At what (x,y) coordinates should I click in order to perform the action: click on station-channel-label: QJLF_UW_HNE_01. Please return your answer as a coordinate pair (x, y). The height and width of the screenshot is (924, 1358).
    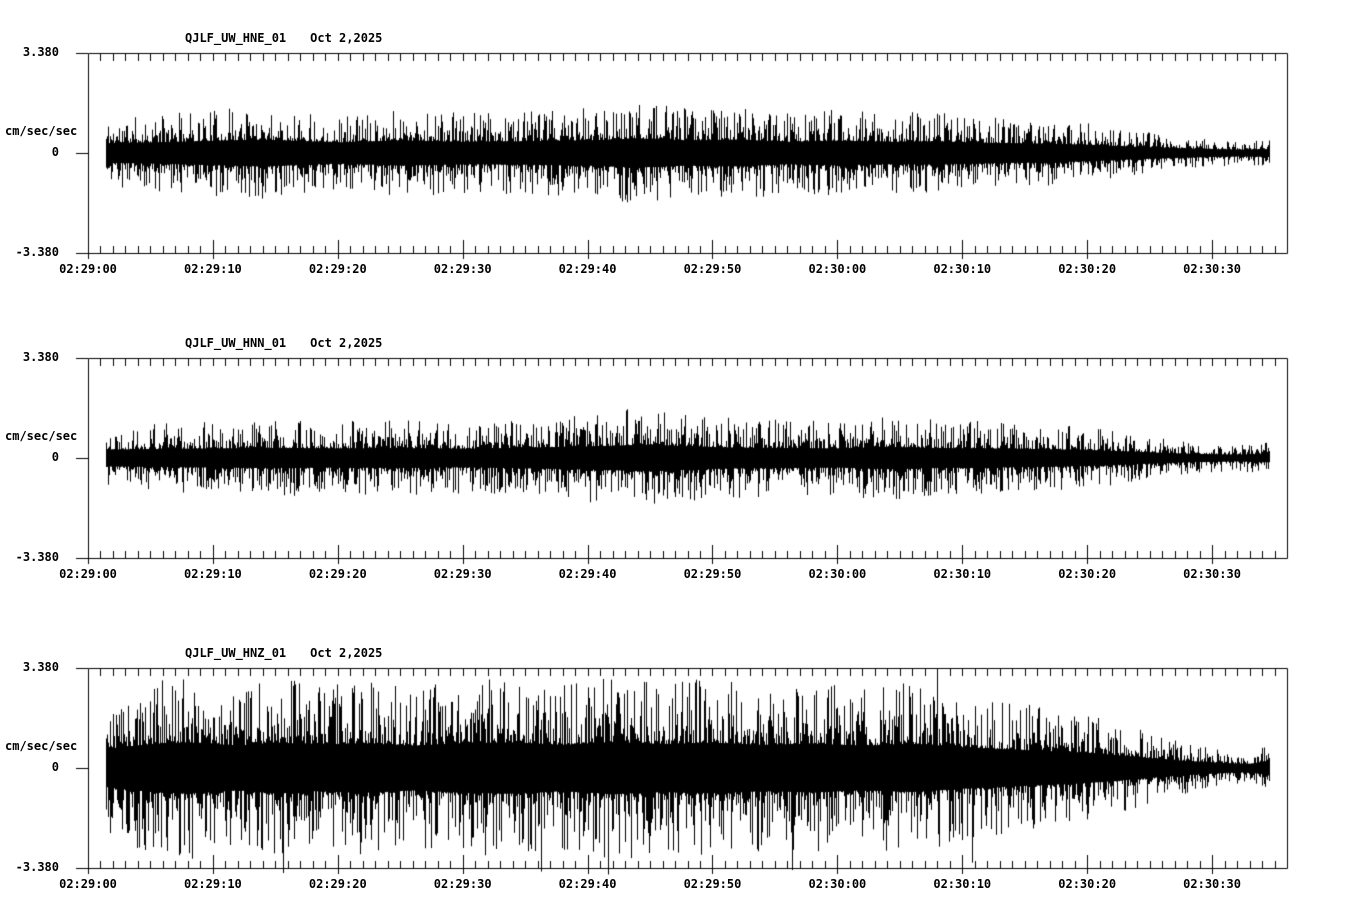
    Looking at the image, I should click on (236, 38).